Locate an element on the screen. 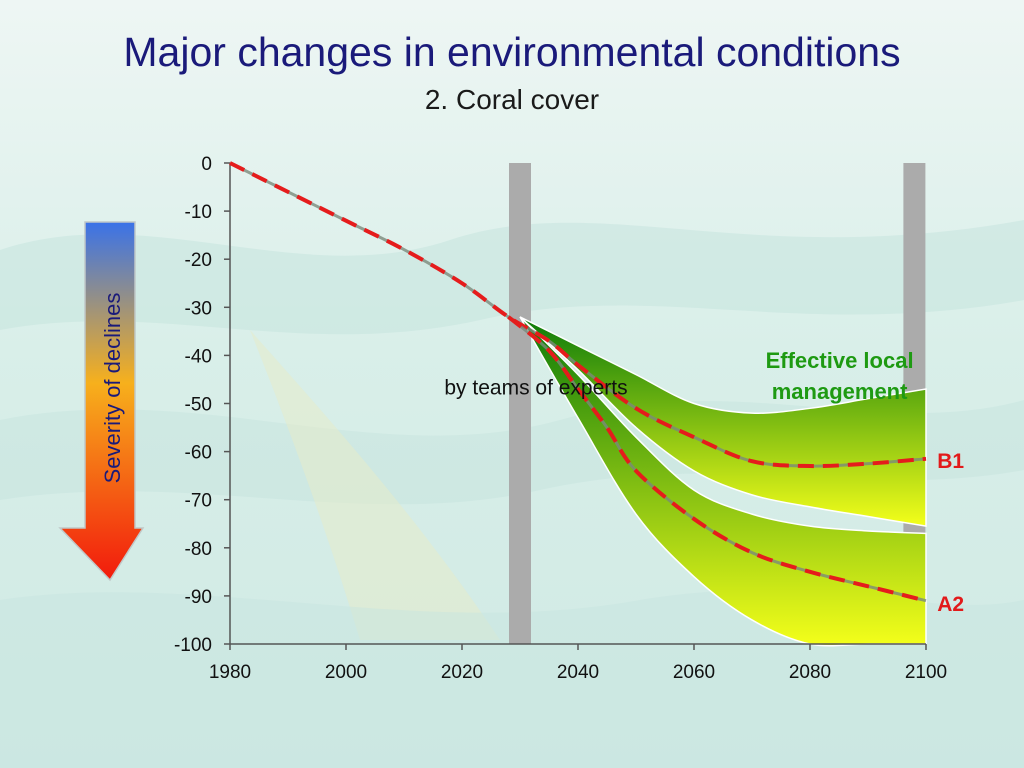 The image size is (1024, 768). x-tick-label: 2060 is located at coordinates (694, 672).